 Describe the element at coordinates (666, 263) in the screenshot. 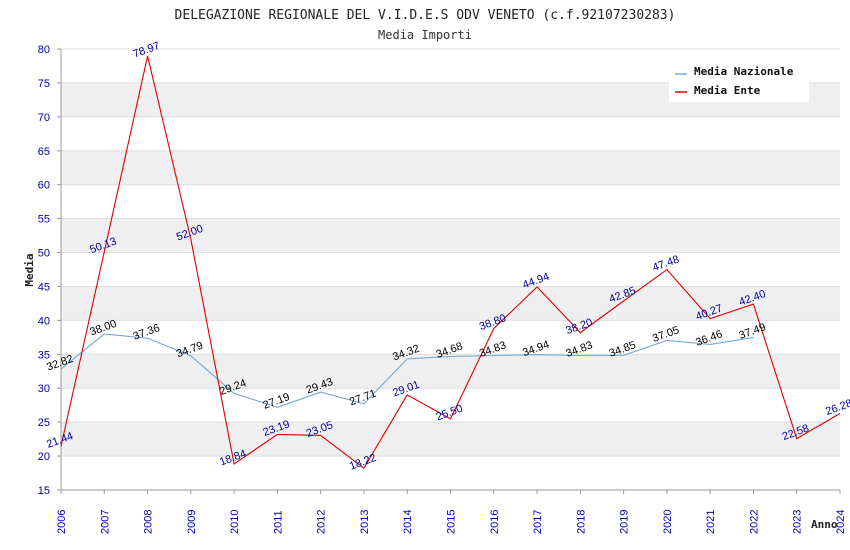

I see `data-label-media-ente: 47.48` at that location.